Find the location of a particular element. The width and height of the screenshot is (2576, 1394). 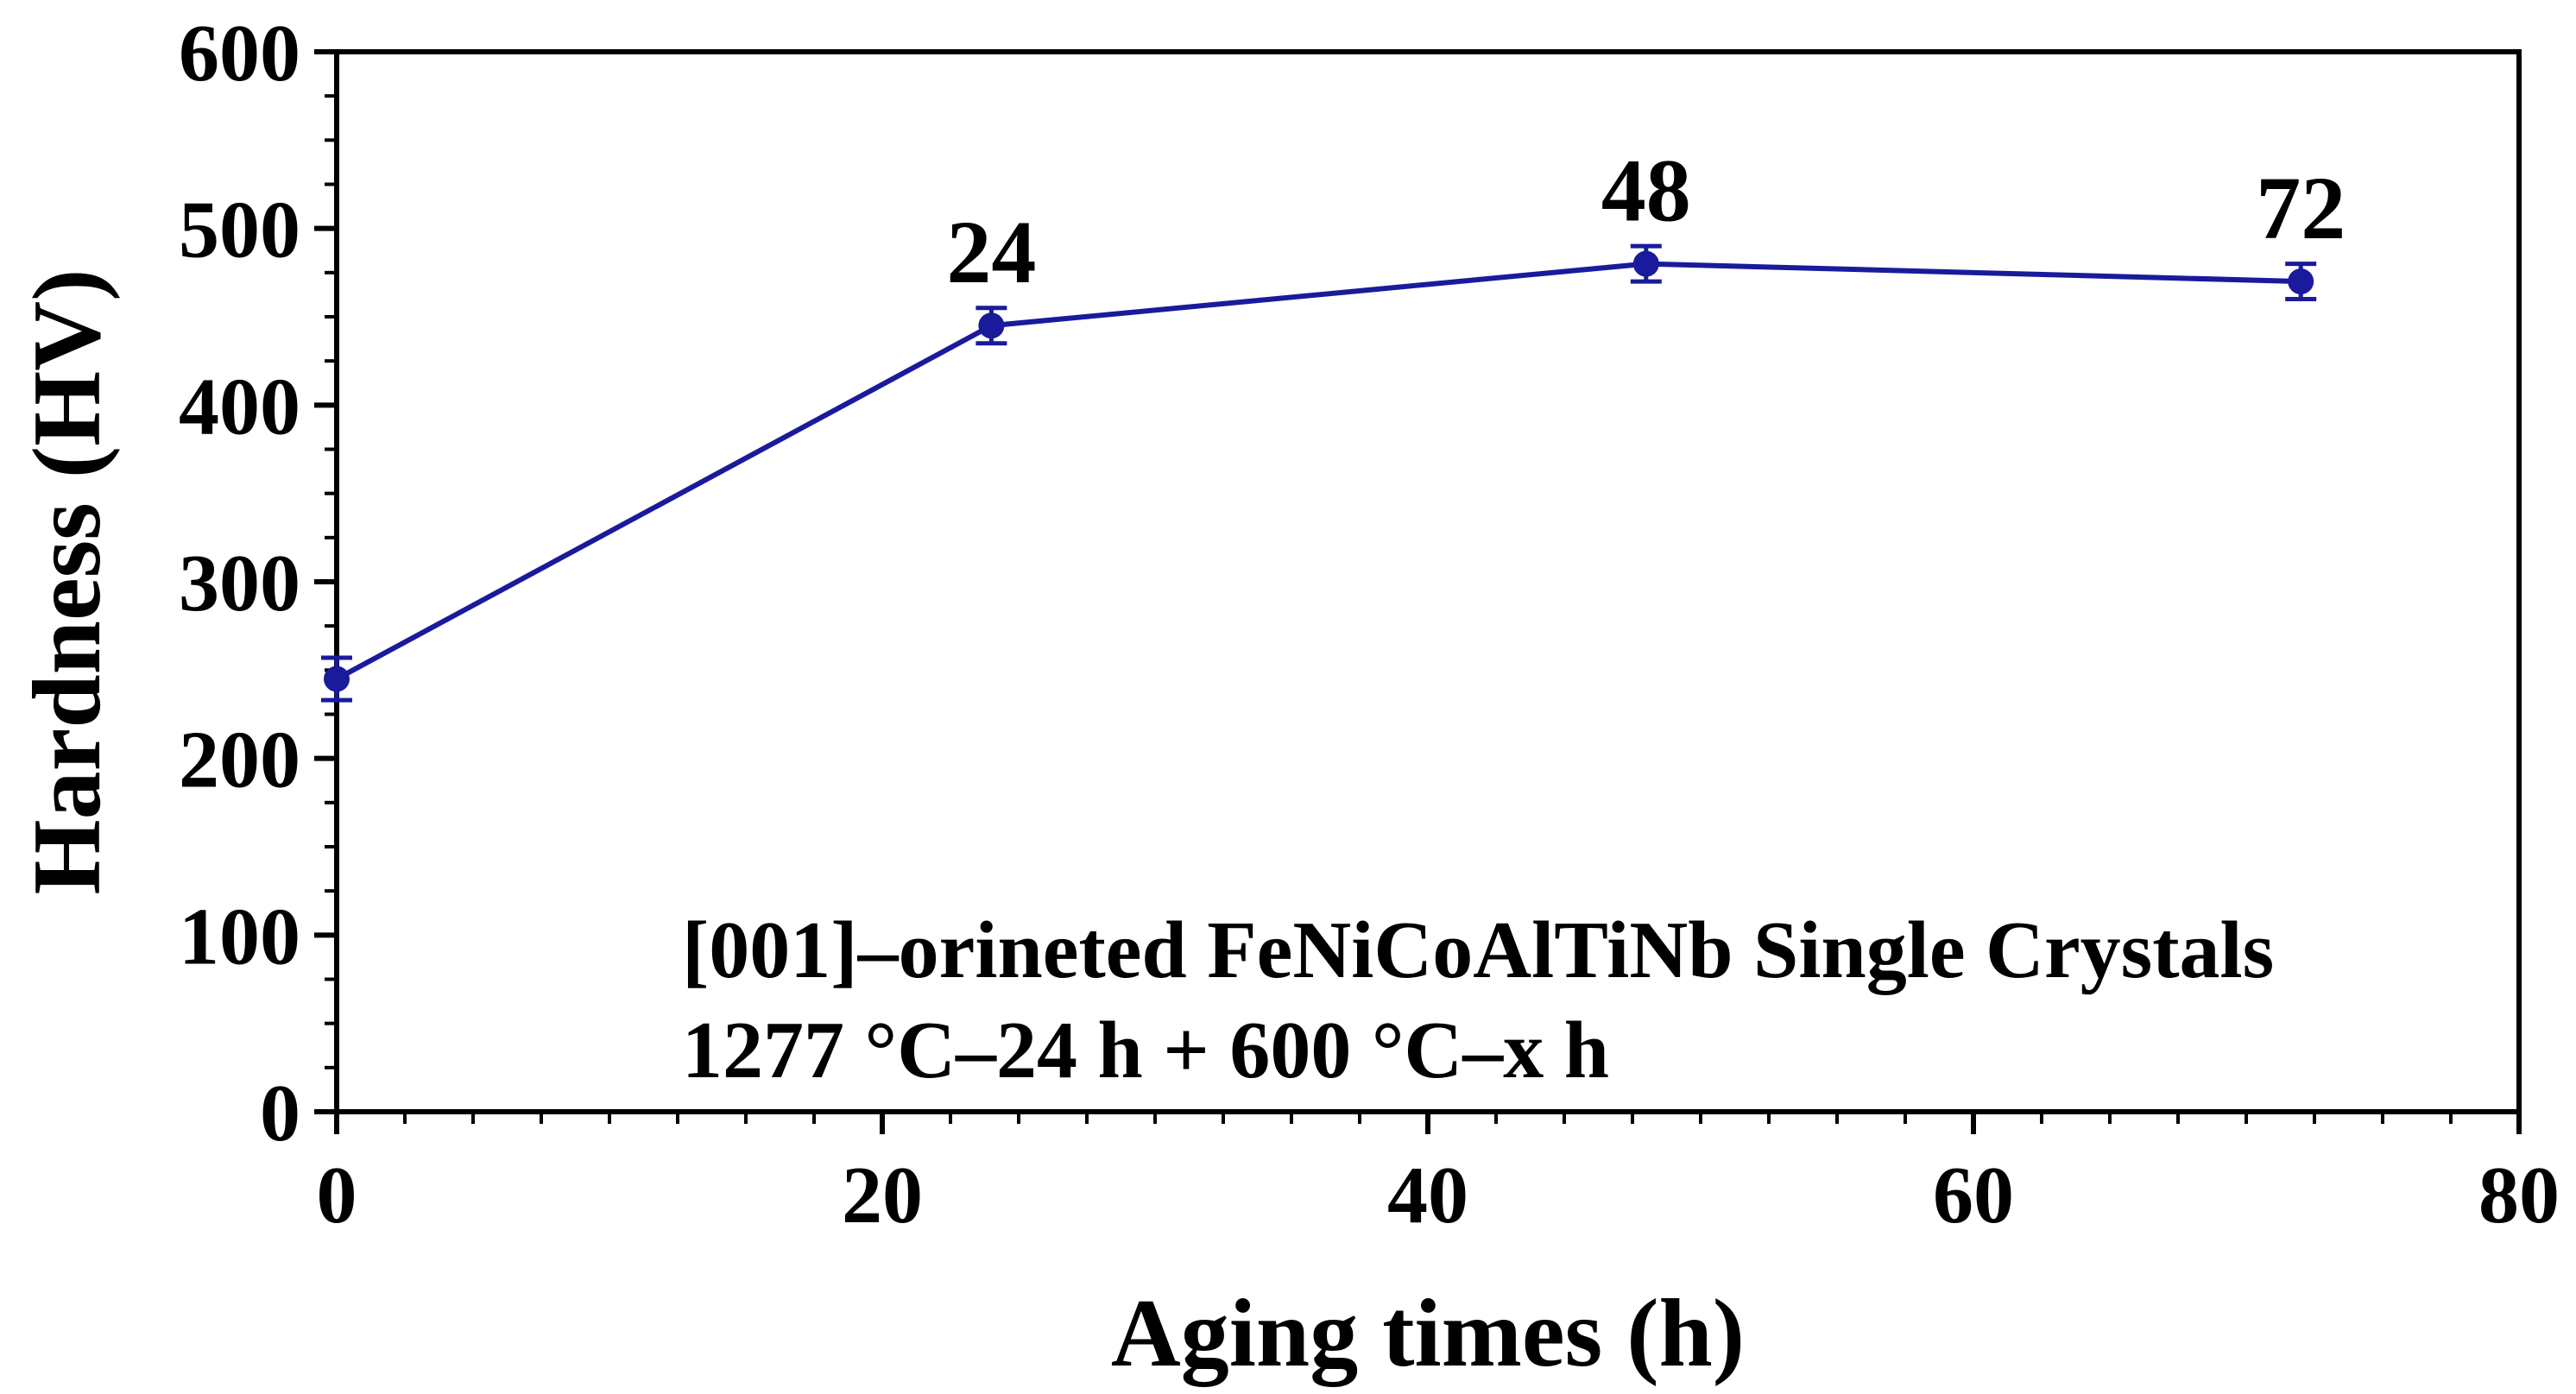

point-label: 24 is located at coordinates (991, 252).